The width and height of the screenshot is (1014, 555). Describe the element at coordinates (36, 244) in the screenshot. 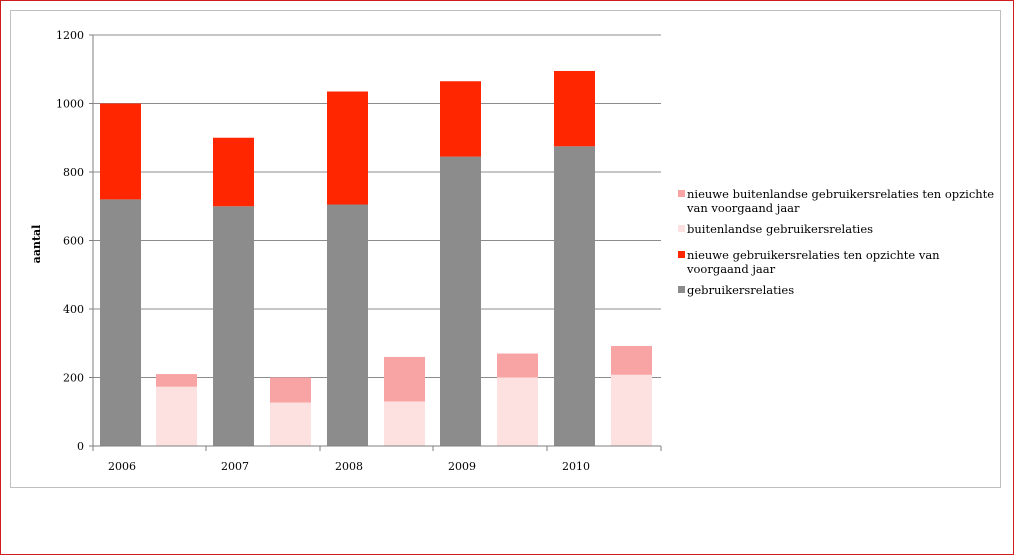

I see `y-axis-label: aantal` at that location.